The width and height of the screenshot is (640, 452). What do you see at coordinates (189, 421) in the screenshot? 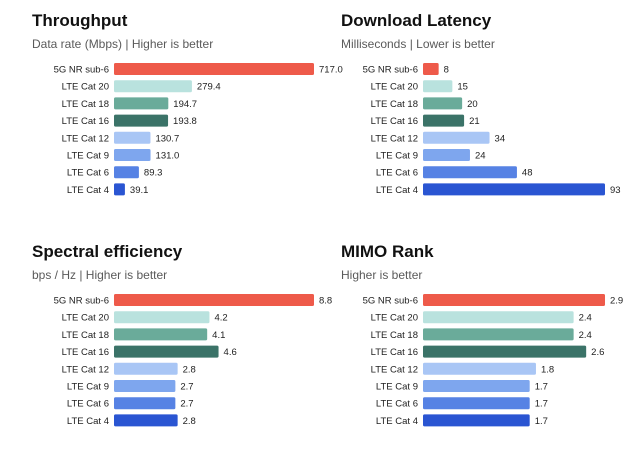
I see `value-label-lte-cat-4: 2.8` at bounding box center [189, 421].